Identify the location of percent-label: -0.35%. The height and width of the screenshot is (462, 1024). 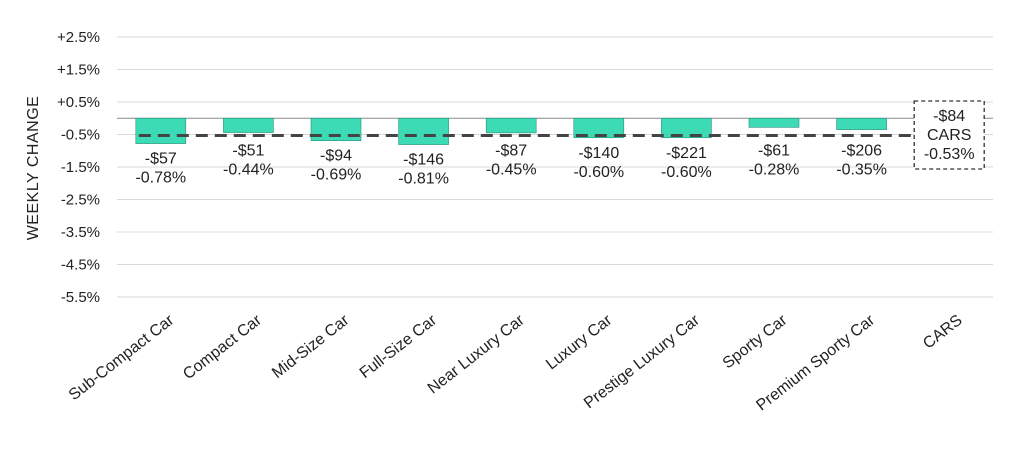
(861, 169).